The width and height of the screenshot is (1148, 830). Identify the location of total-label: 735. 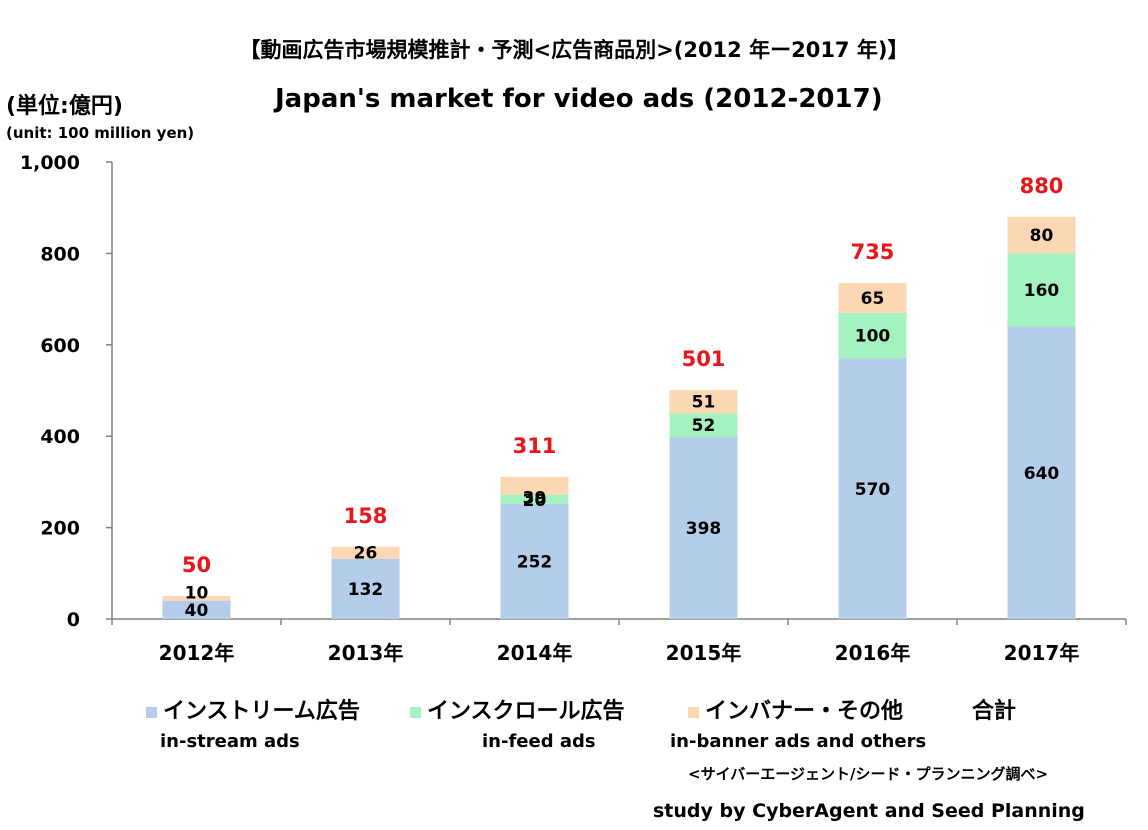
(873, 252).